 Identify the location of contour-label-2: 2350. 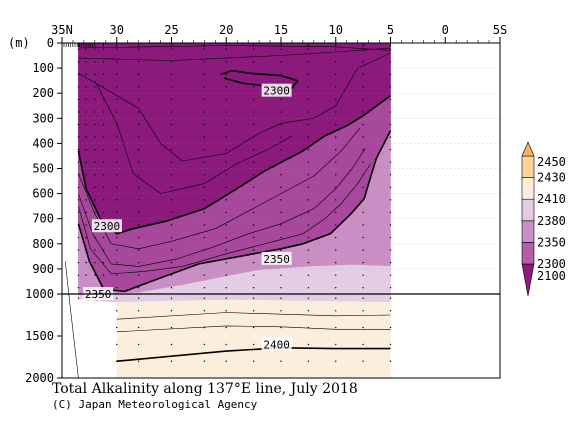
(276, 259).